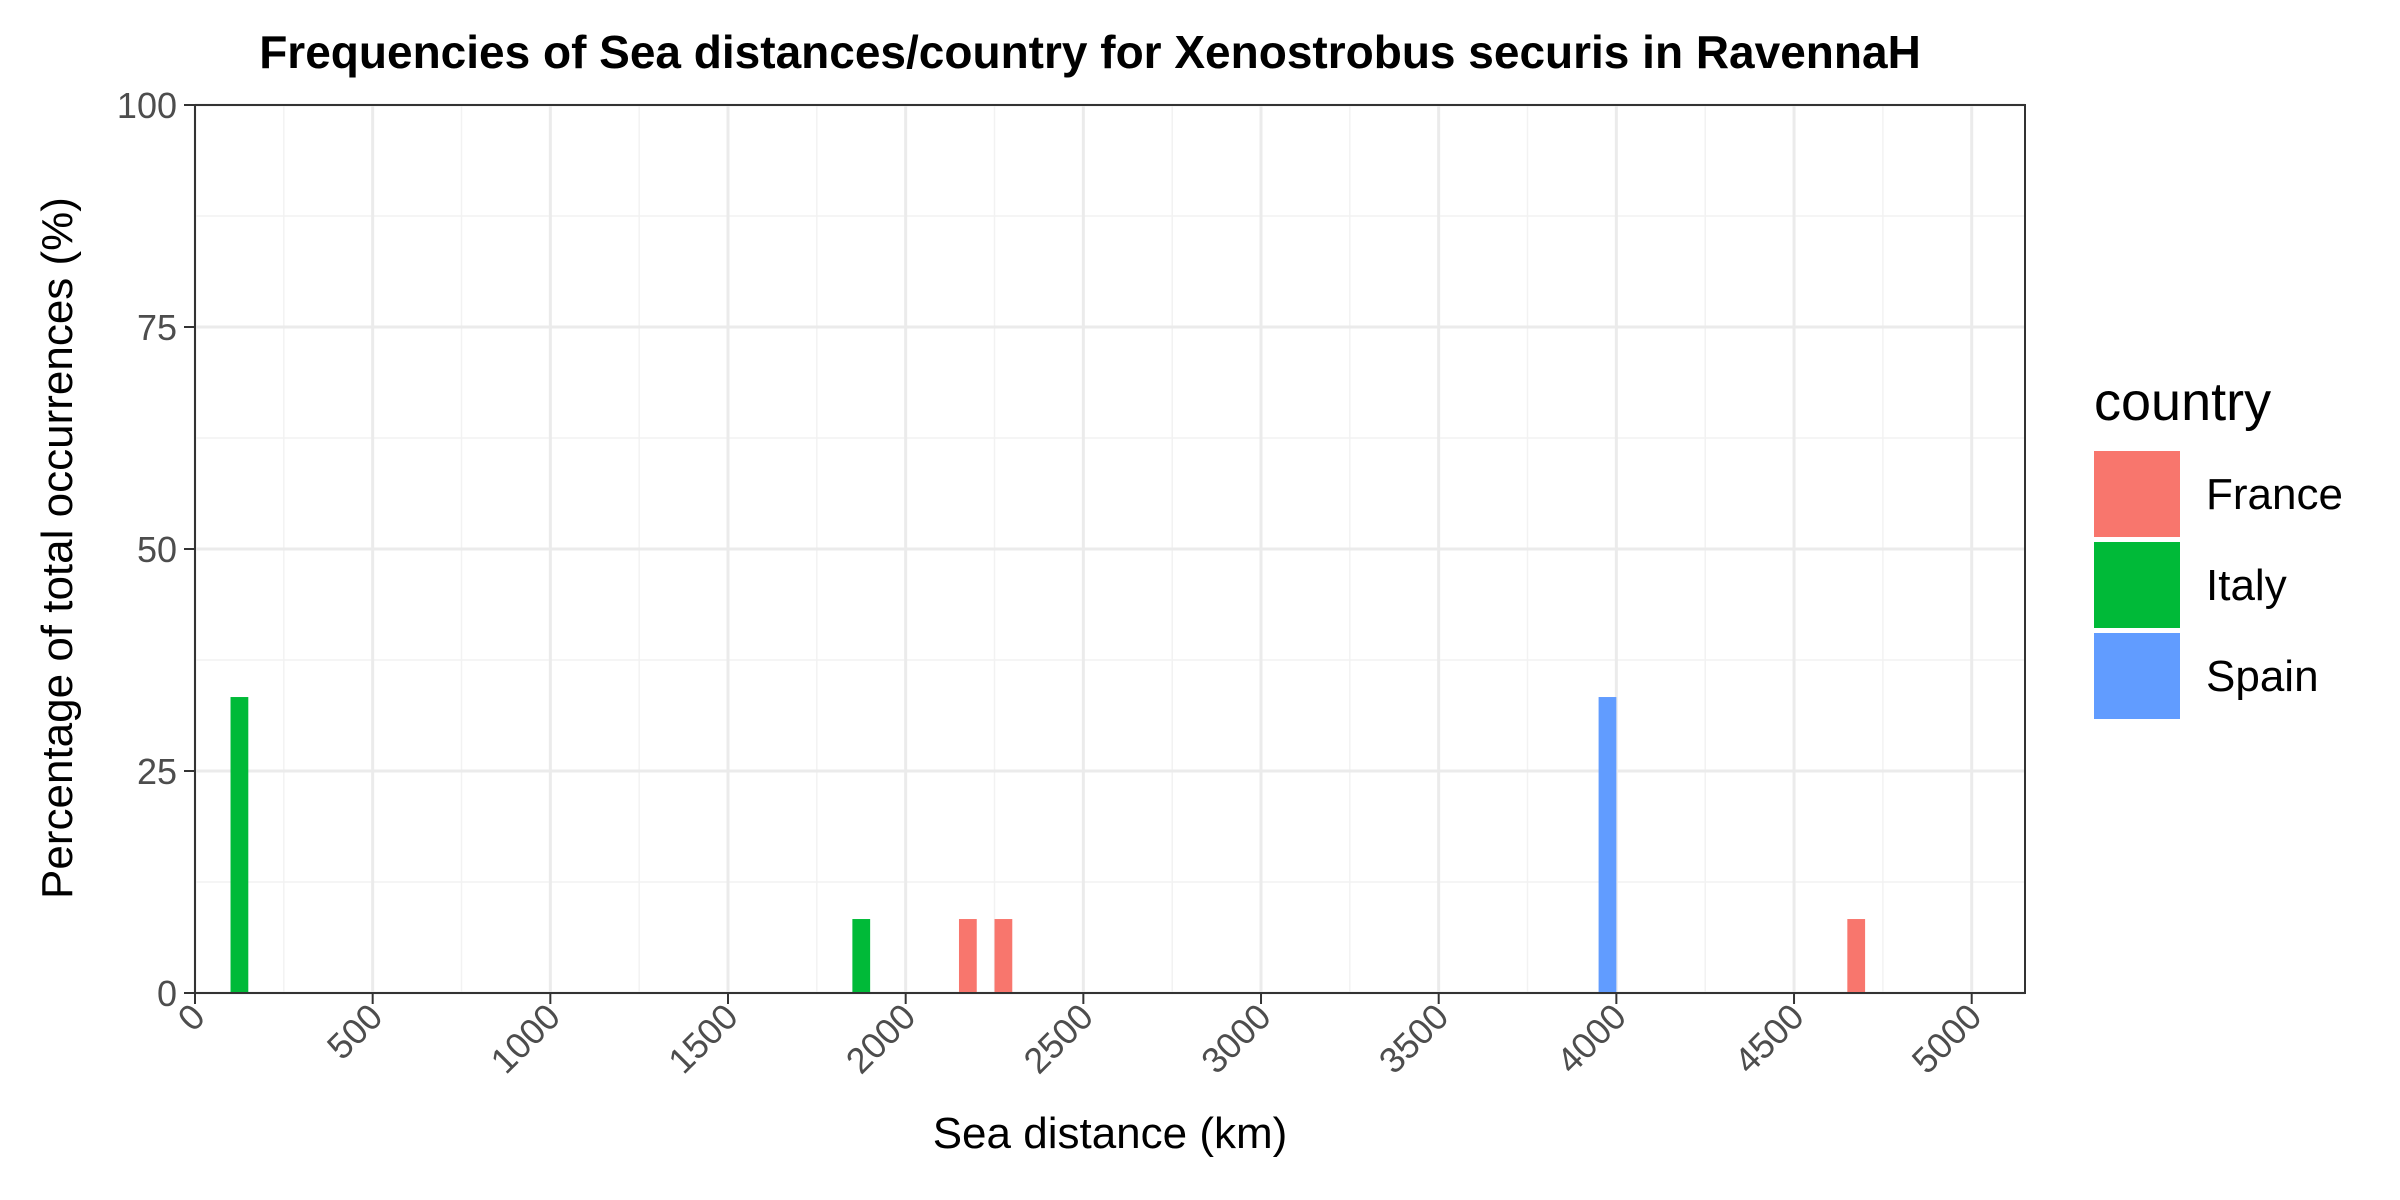 Image resolution: width=2400 pixels, height=1200 pixels. I want to click on legend-key-spain, so click(2137, 676).